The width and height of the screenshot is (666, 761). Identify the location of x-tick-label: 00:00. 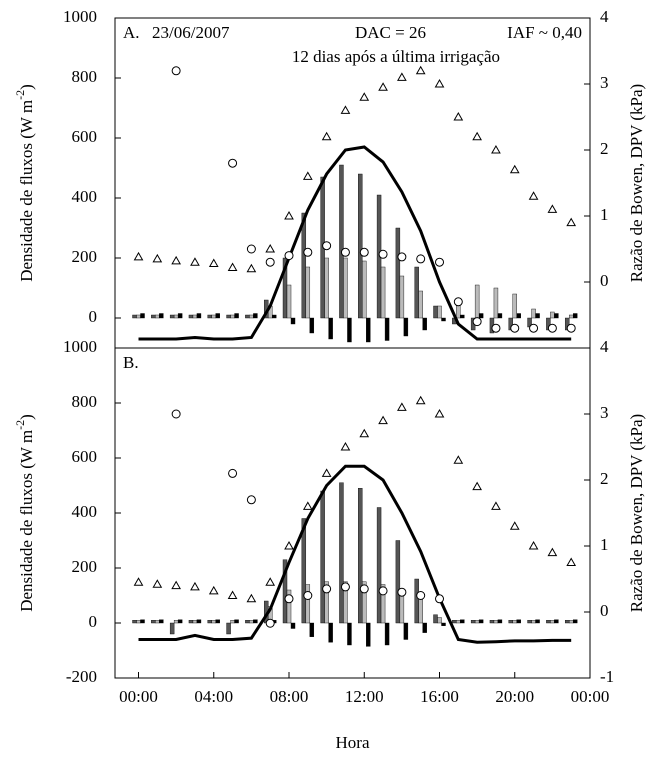
(590, 696).